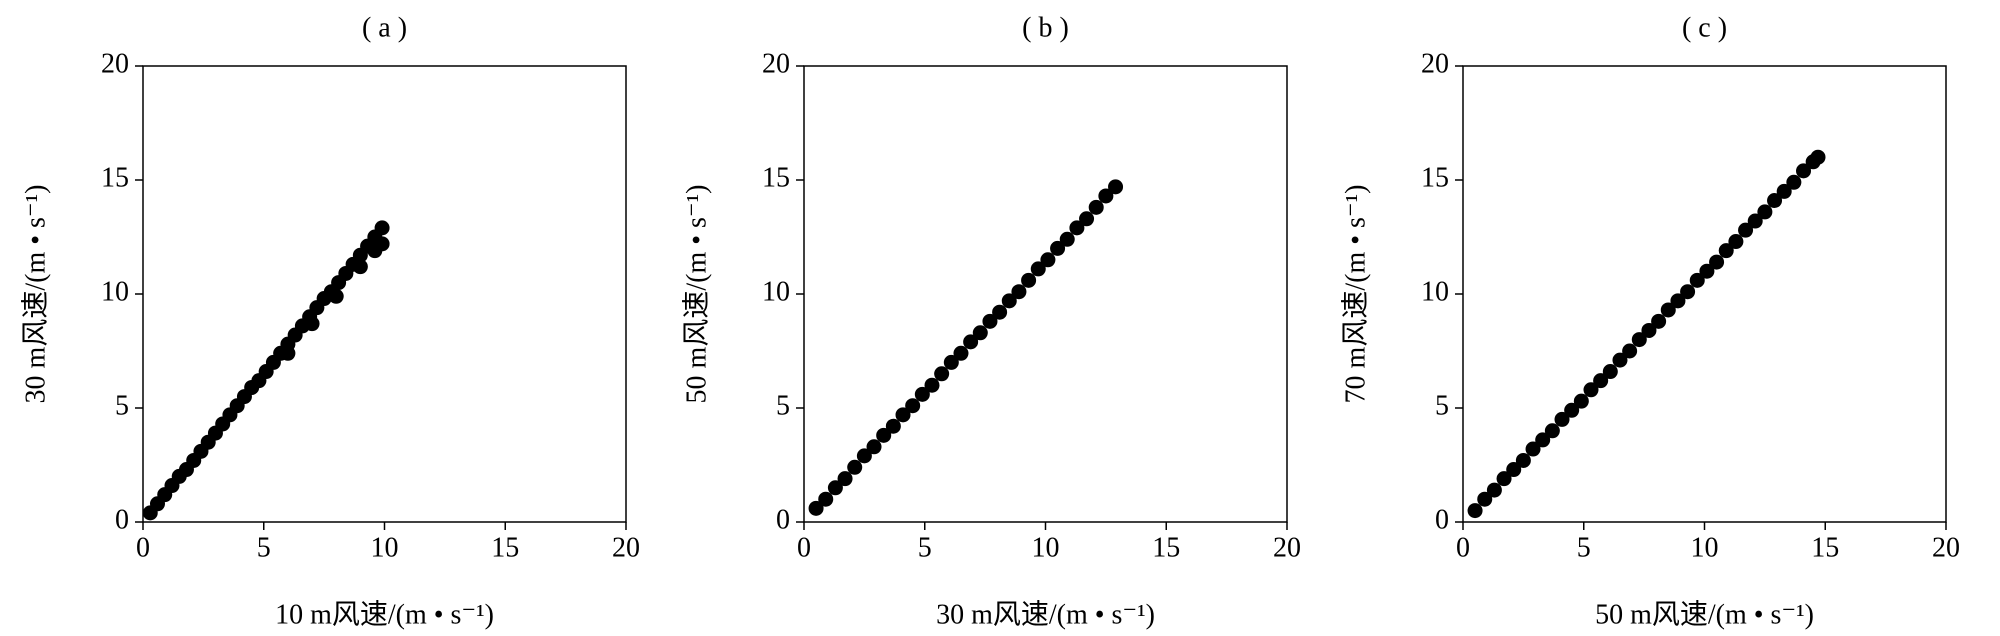  What do you see at coordinates (1045, 27) in the screenshot?
I see `panel-title: ( b )` at bounding box center [1045, 27].